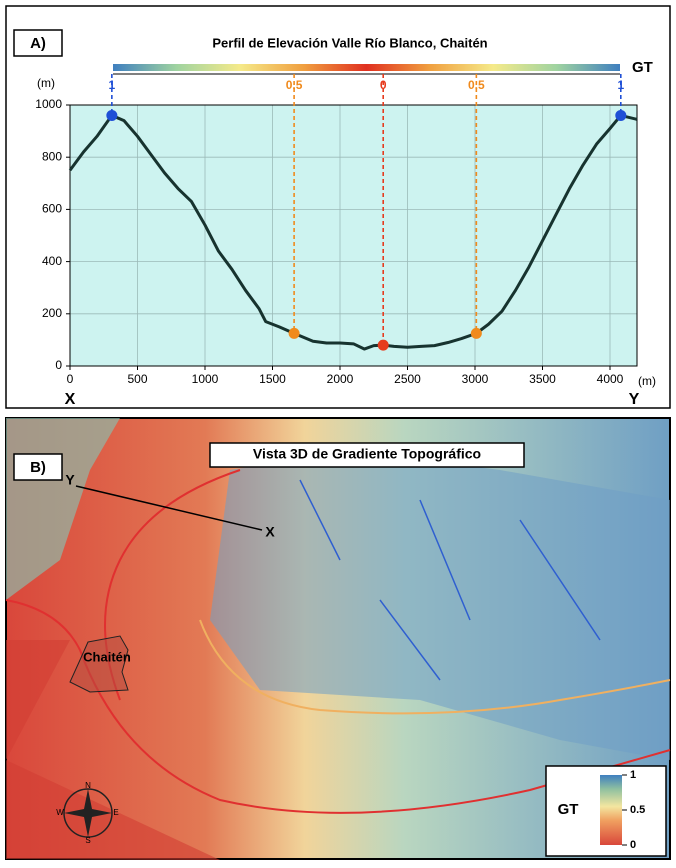  I want to click on map-title: Vista 3D de Gradiente Topográfico, so click(367, 454).